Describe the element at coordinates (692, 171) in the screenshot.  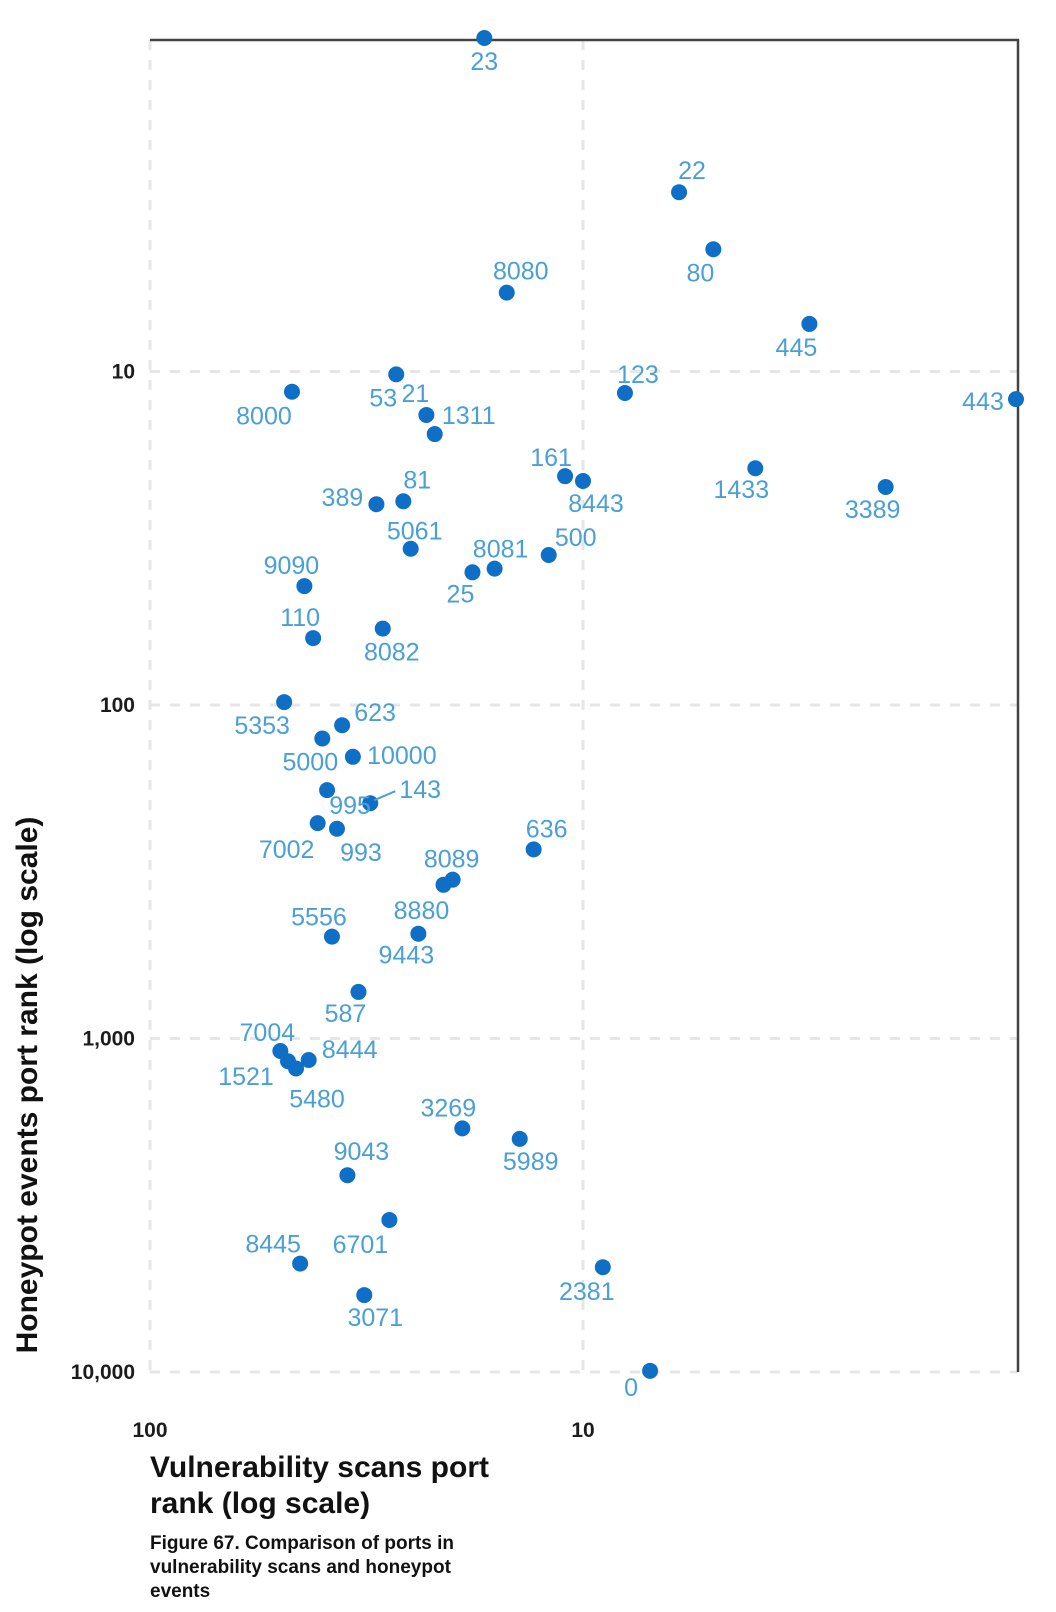
I see `data-label-22: 22` at that location.